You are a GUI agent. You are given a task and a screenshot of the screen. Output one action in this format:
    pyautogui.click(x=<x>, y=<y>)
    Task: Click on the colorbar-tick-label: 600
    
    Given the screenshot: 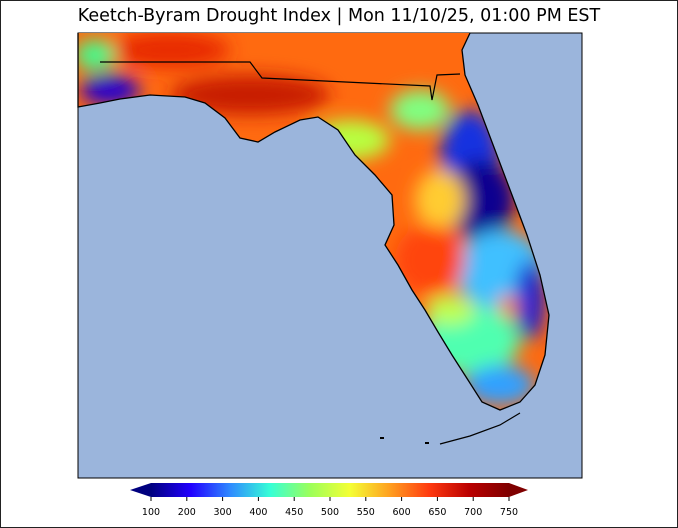 What is the action you would take?
    pyautogui.click(x=402, y=512)
    